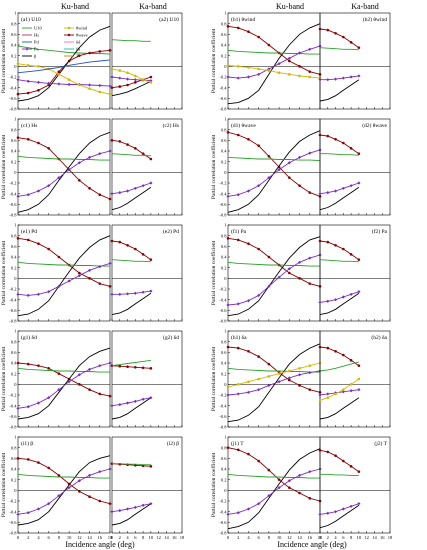 Image resolution: width=427 pixels, height=550 pixels. I want to click on column-title-1: Ku-band, so click(75, 6).